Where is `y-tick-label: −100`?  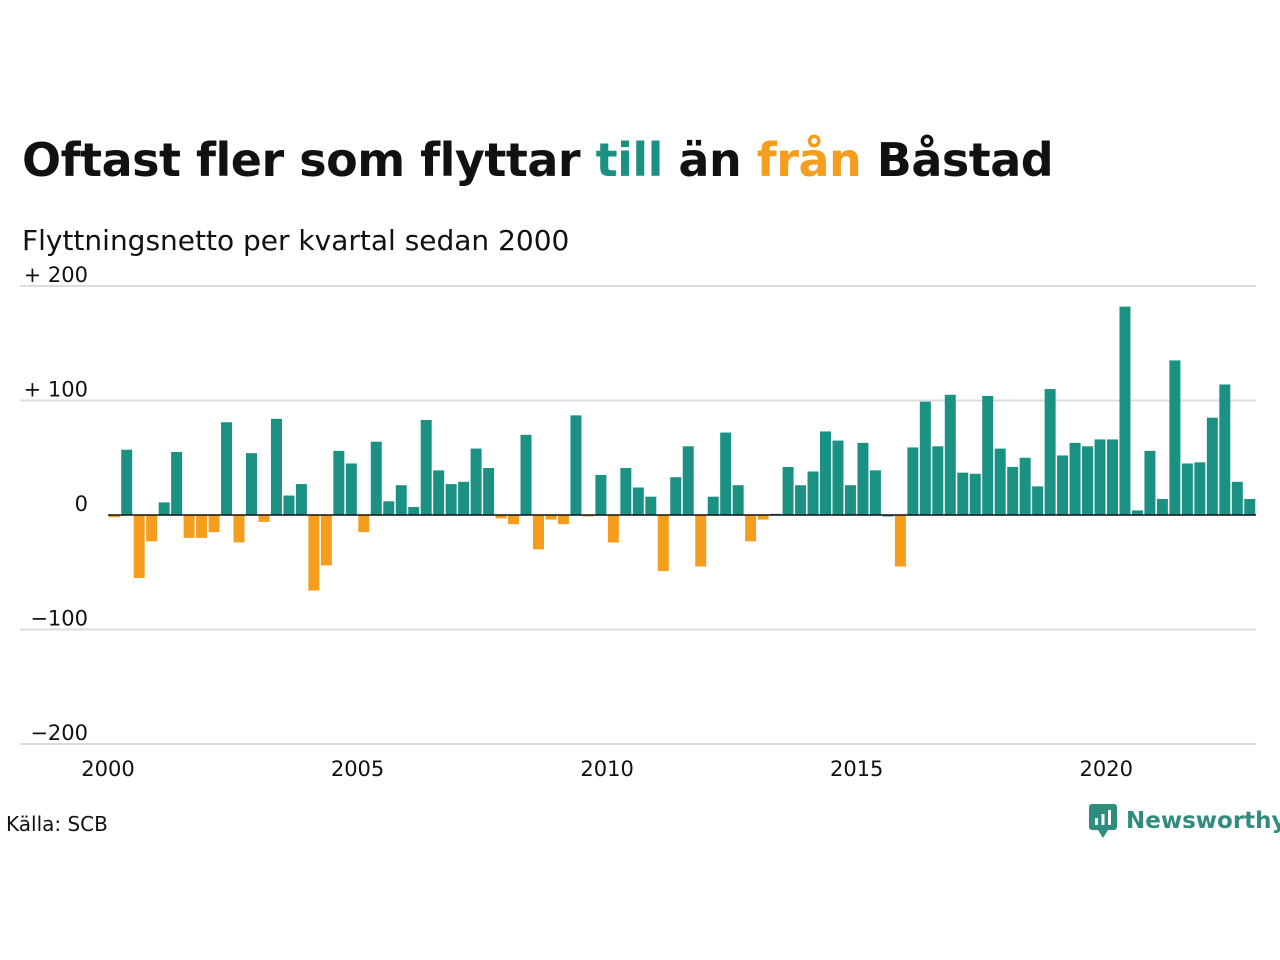
y-tick-label: −100 is located at coordinates (59, 619).